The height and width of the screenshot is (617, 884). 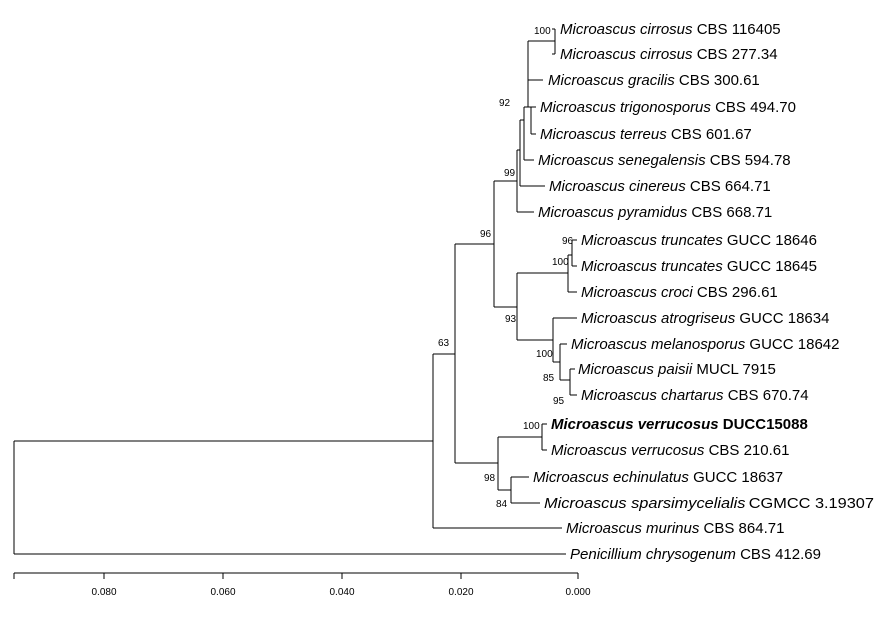 What do you see at coordinates (660, 186) in the screenshot?
I see `taxon-label: Microascus cinereus CBS 664.71` at bounding box center [660, 186].